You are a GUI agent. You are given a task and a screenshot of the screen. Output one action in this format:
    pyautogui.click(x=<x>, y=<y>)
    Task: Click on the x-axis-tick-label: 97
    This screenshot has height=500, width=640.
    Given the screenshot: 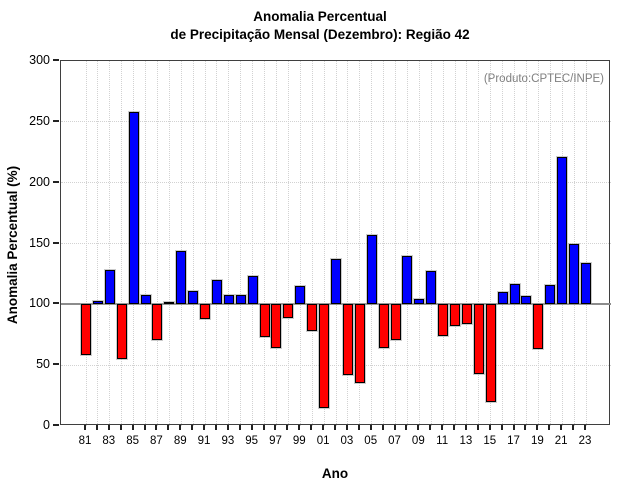 What is the action you would take?
    pyautogui.click(x=275, y=441)
    